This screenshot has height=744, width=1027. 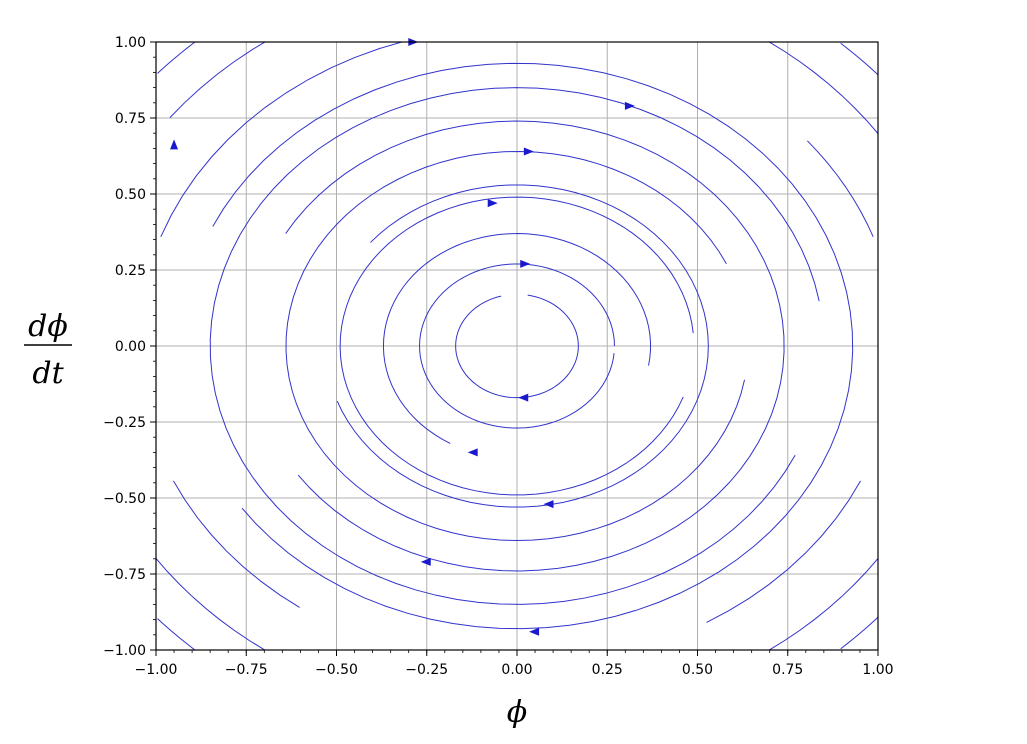 What do you see at coordinates (130, 271) in the screenshot?
I see `y-tick-label: 0.25` at bounding box center [130, 271].